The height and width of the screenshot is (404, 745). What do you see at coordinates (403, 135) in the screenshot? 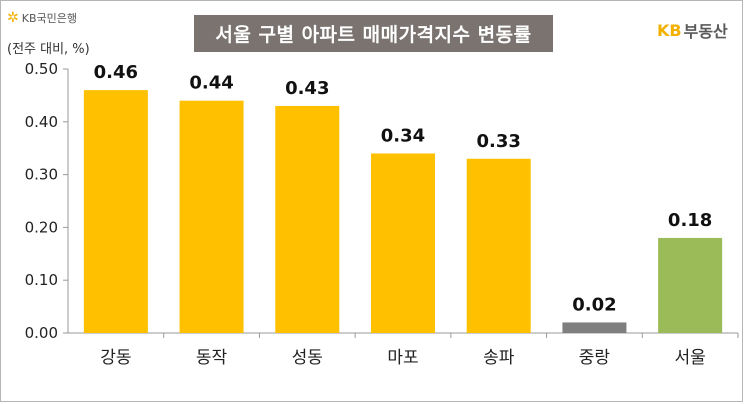
I see `data-label: 0.34` at bounding box center [403, 135].